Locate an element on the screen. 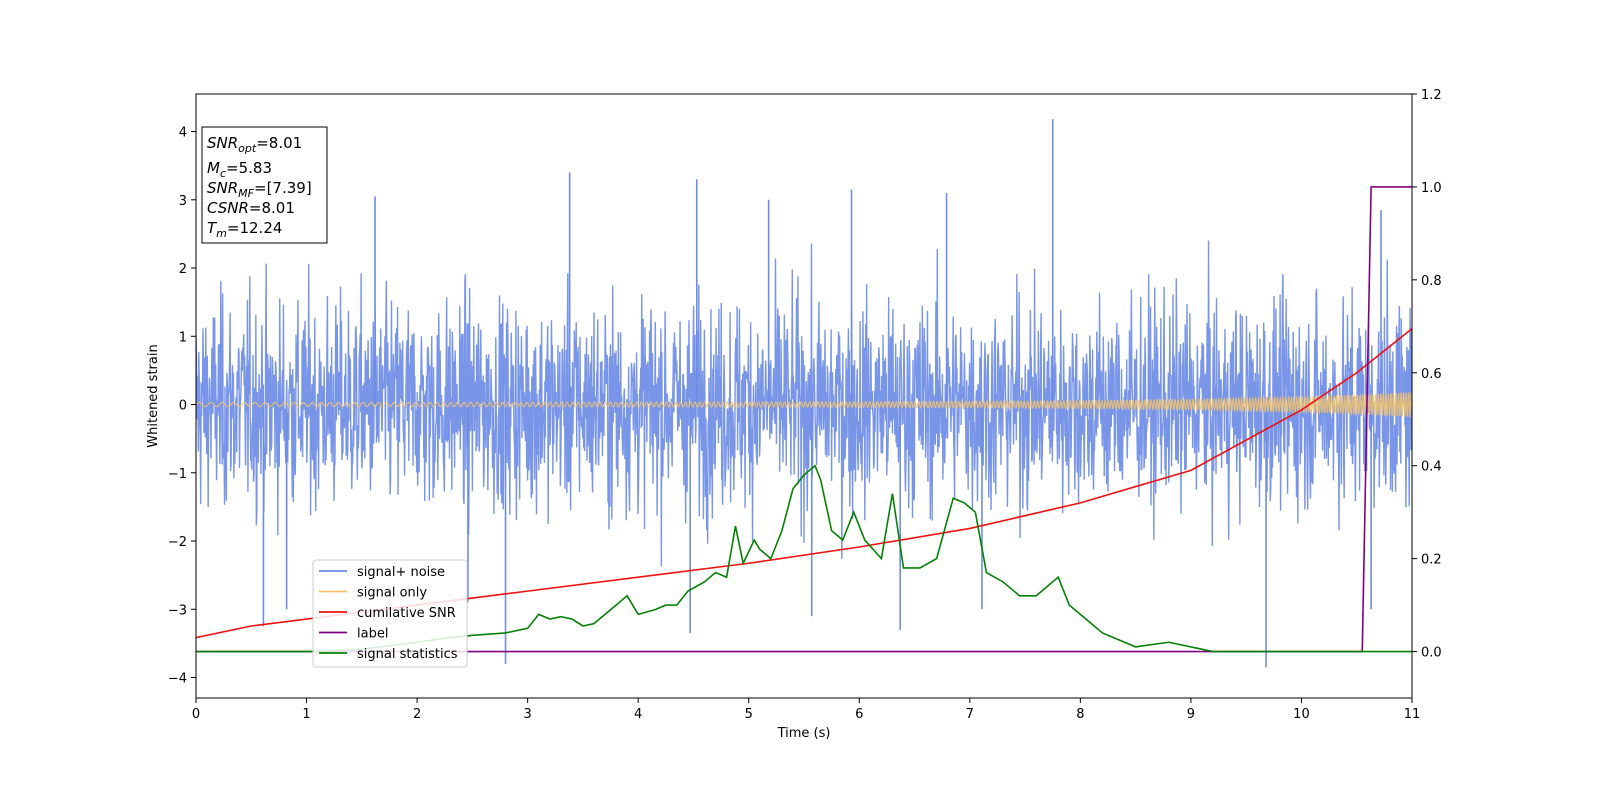 This screenshot has height=800, width=1600. info-value: =12.24 is located at coordinates (255, 228).